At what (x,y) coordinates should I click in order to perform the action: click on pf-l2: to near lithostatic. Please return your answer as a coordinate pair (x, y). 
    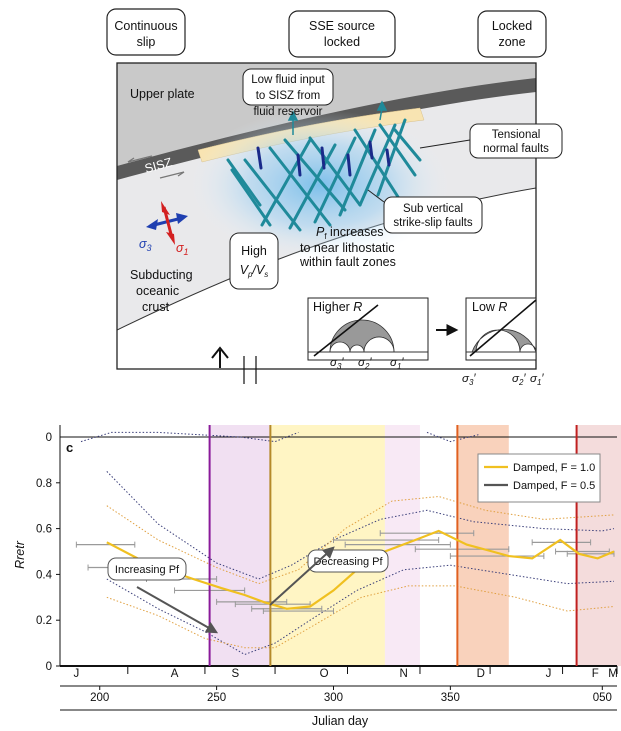
    Looking at the image, I should click on (347, 248).